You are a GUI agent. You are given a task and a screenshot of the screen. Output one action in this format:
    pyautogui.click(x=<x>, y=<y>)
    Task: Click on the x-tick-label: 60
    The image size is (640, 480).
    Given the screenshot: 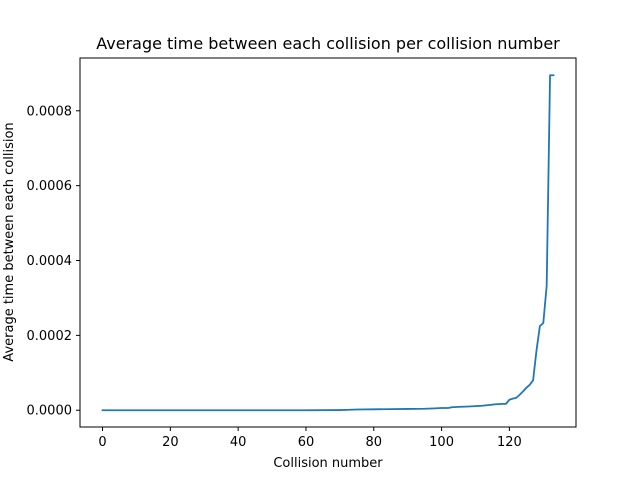 What is the action you would take?
    pyautogui.click(x=306, y=442)
    